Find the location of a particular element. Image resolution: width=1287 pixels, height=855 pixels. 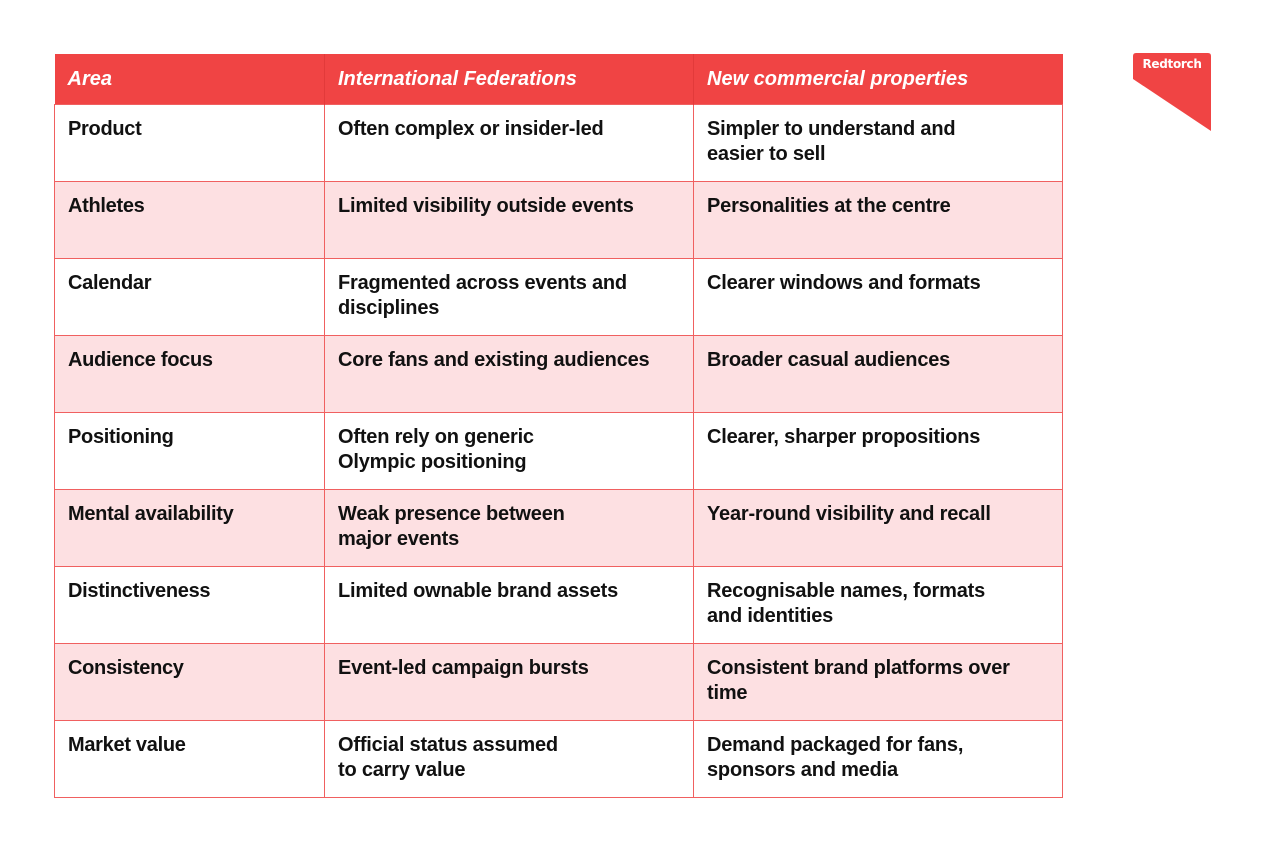

cell-commercial: Broader casual audiences is located at coordinates (878, 374).